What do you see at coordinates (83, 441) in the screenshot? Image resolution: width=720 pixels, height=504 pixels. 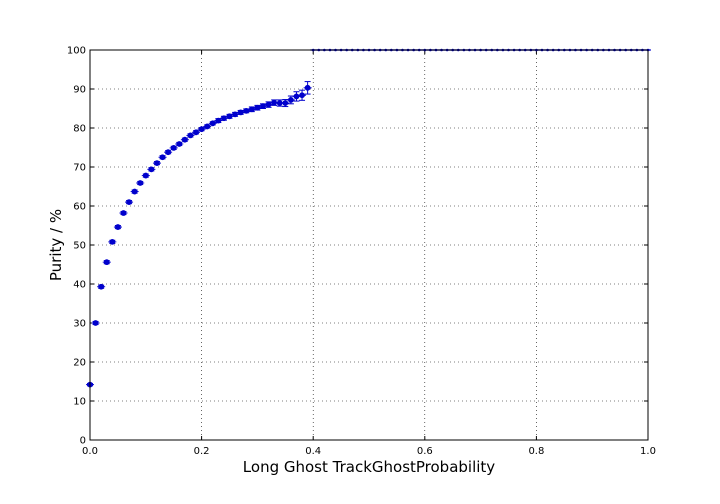 I see `y-tick-label: 0` at bounding box center [83, 441].